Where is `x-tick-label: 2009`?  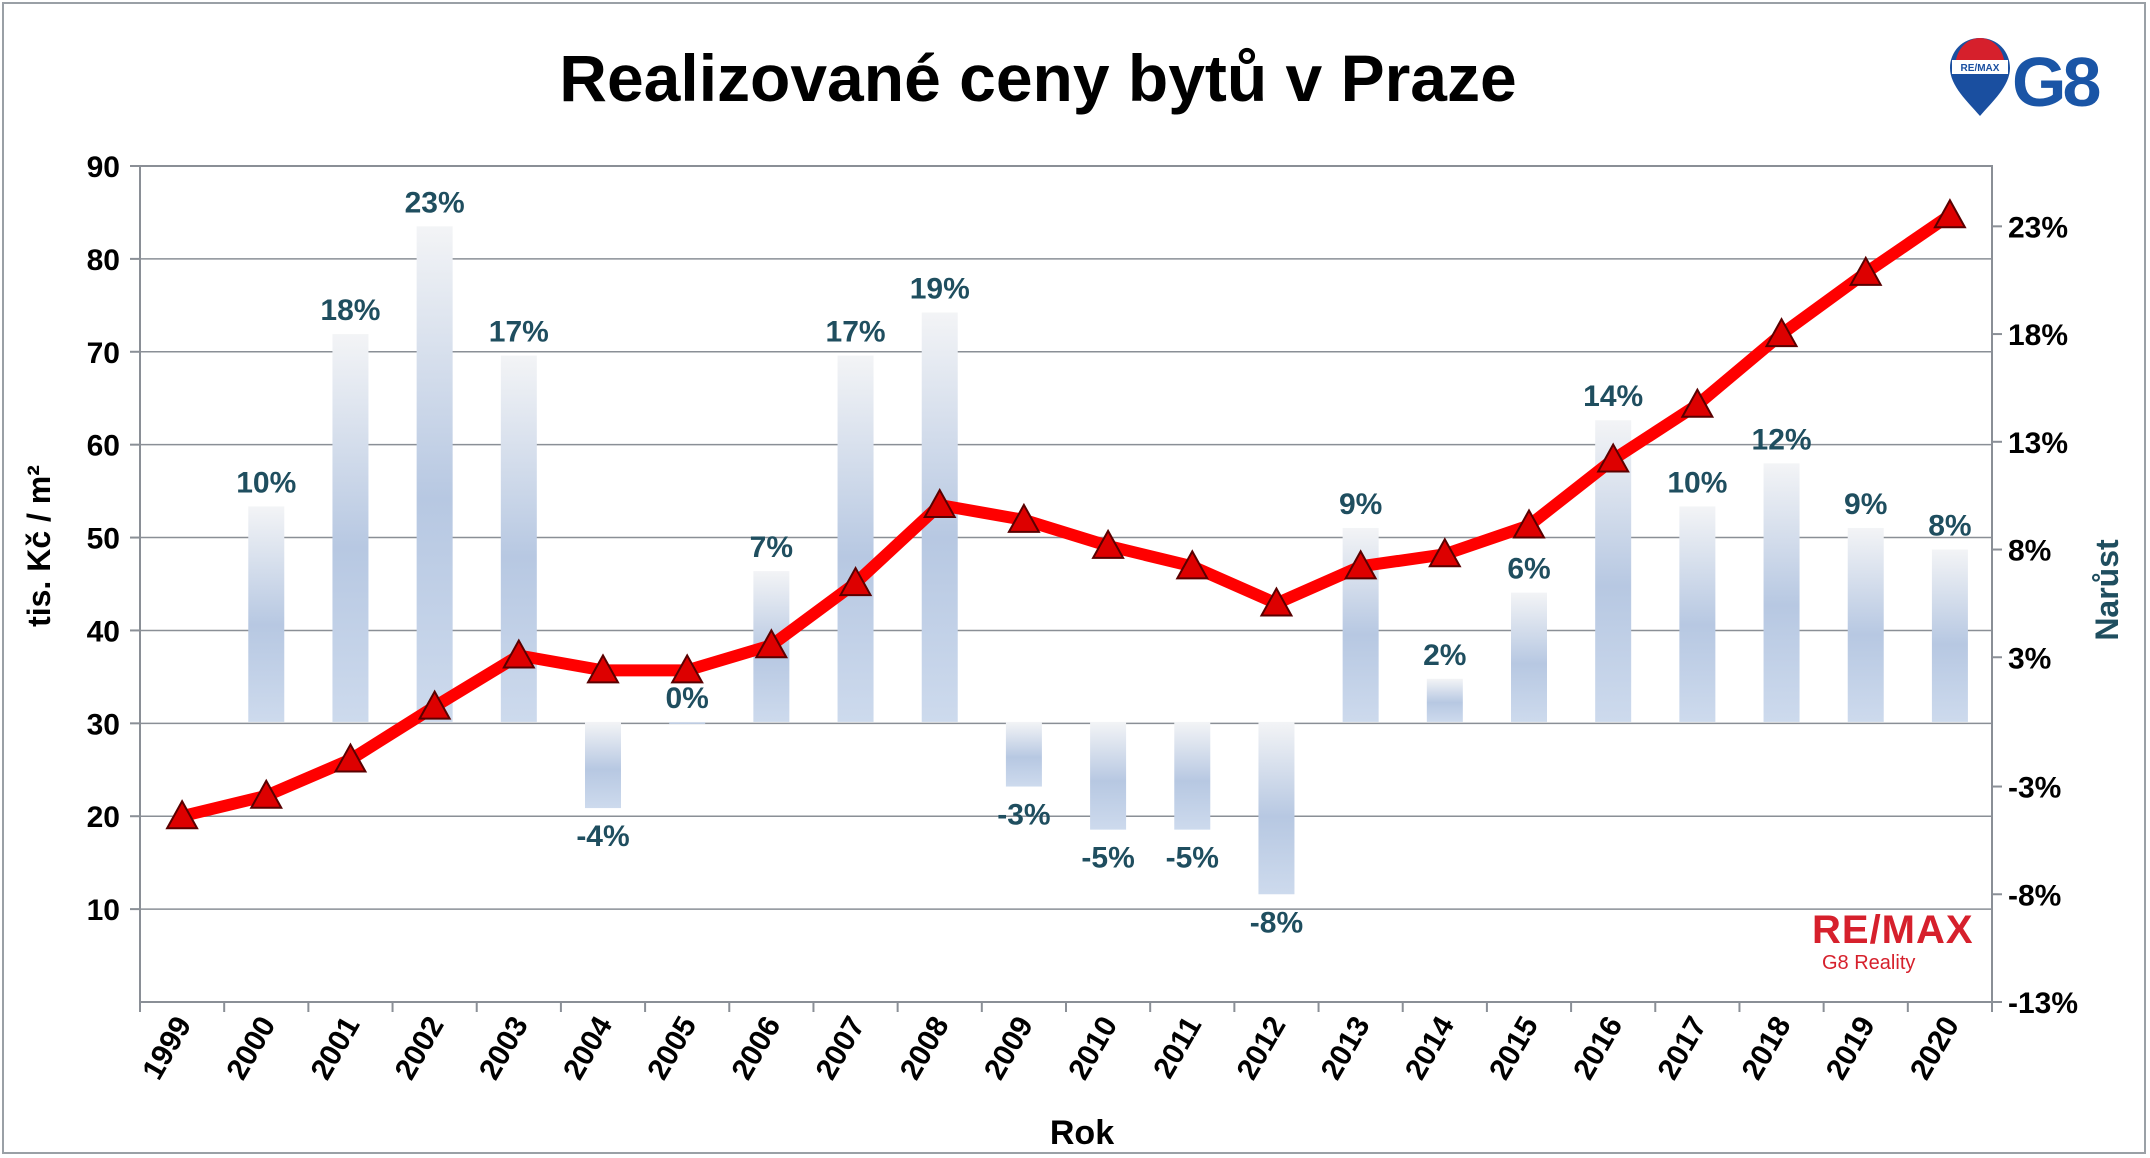
x-tick-label: 2009 is located at coordinates (1009, 1048).